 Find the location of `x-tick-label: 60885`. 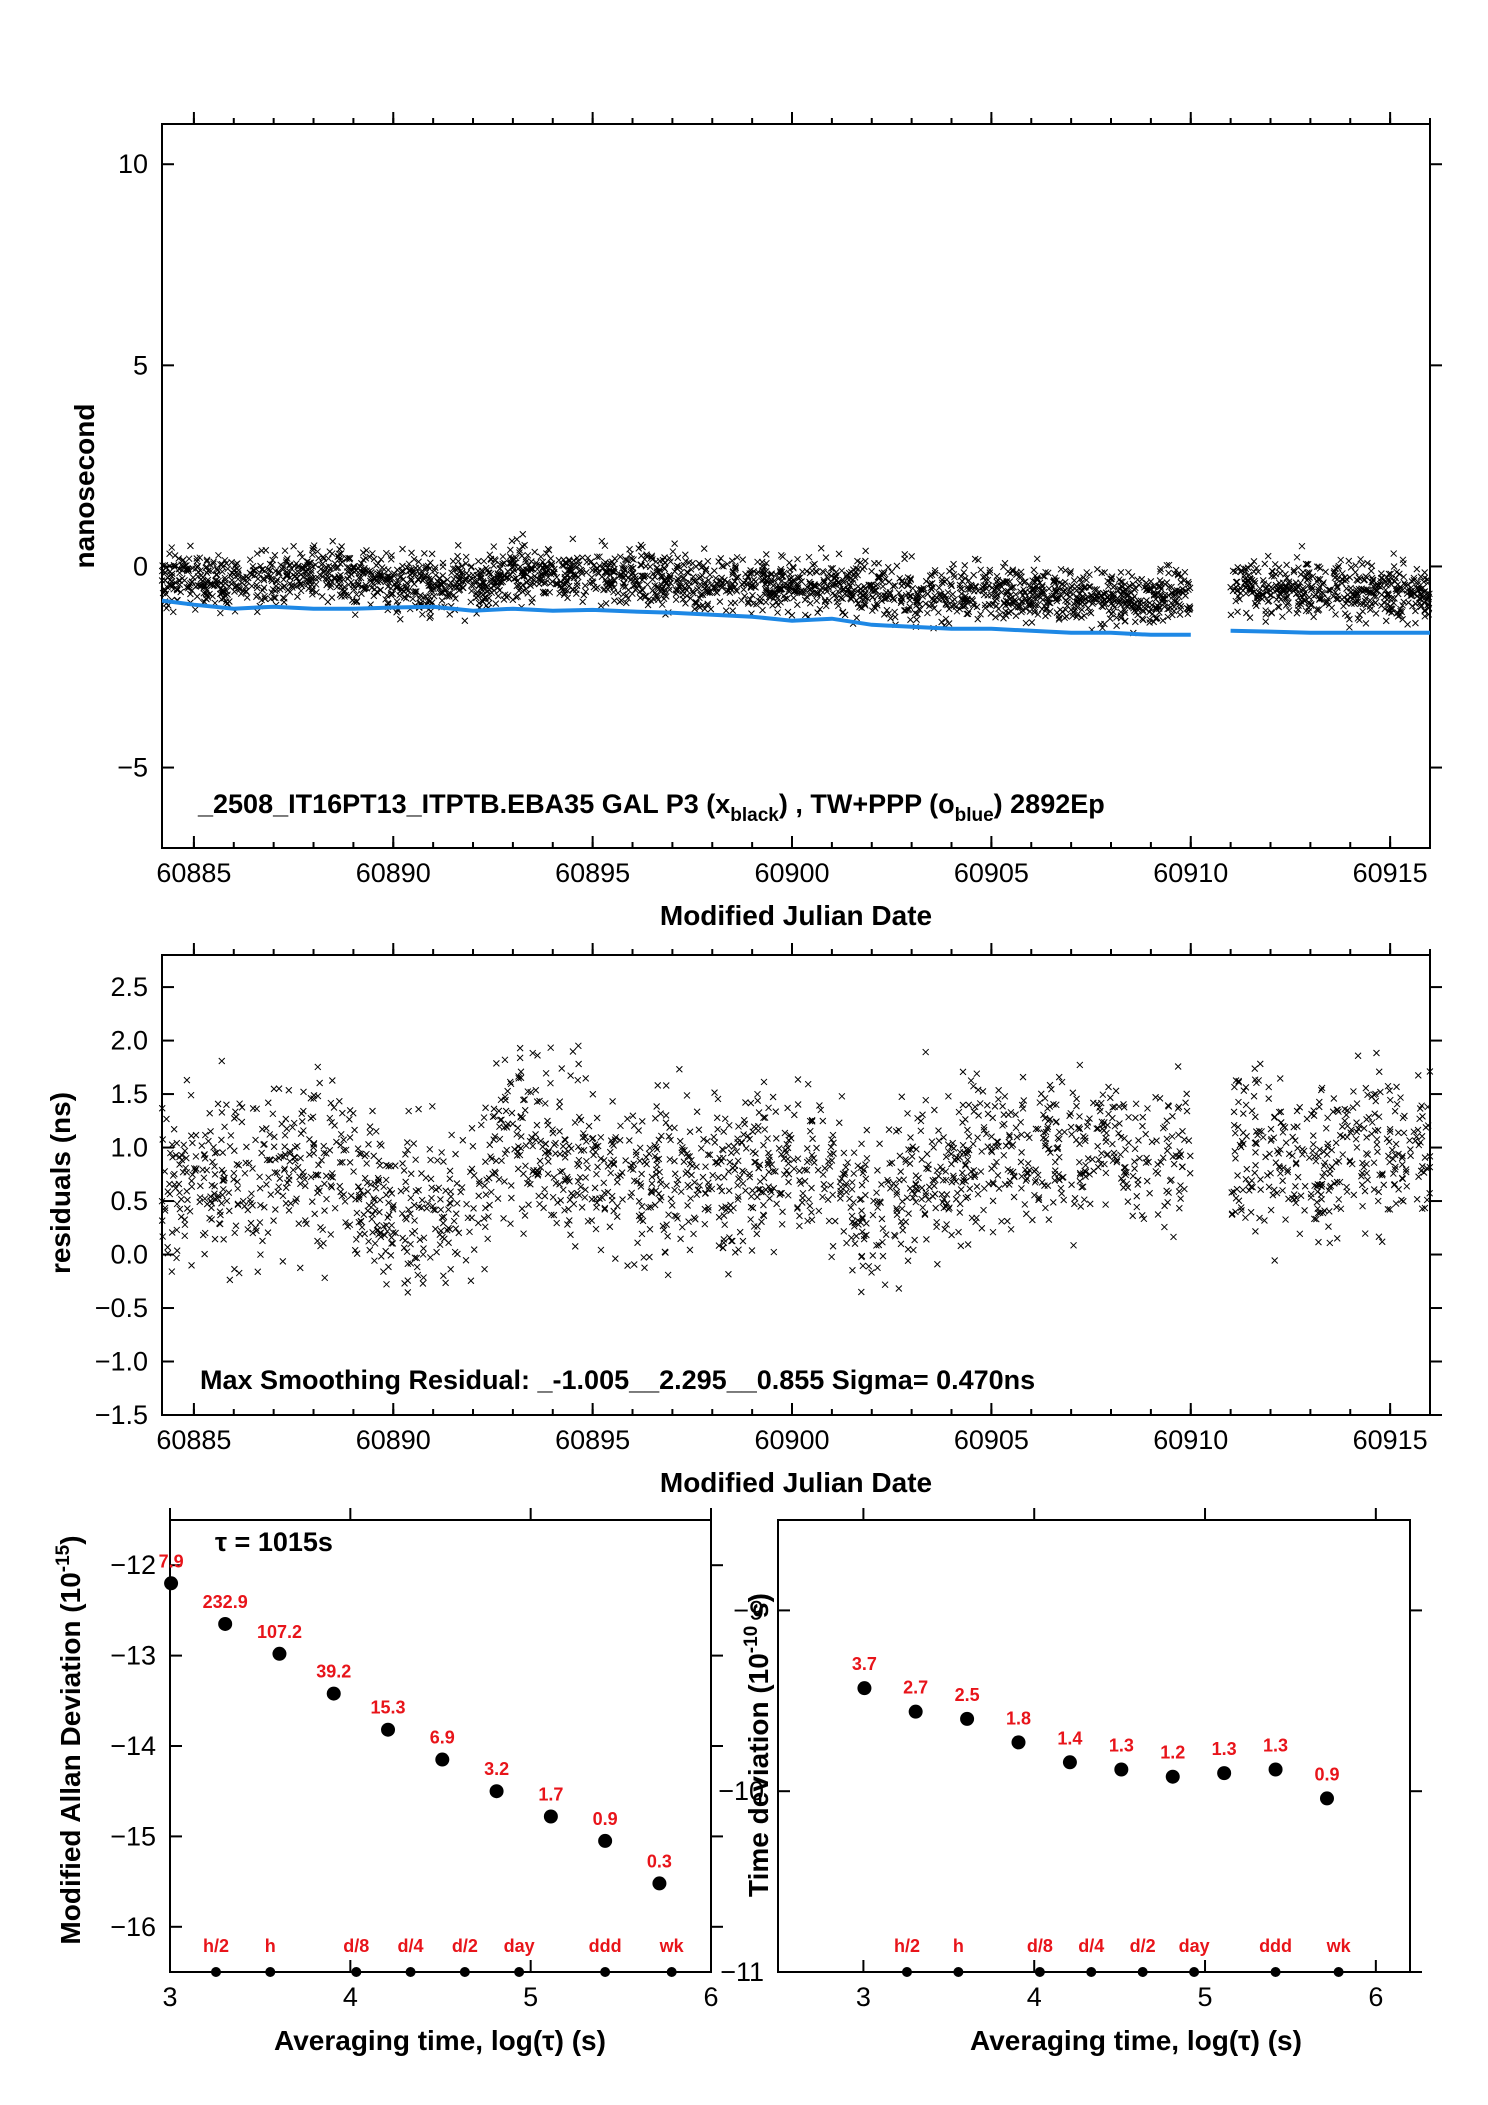

x-tick-label: 60885 is located at coordinates (193, 873).